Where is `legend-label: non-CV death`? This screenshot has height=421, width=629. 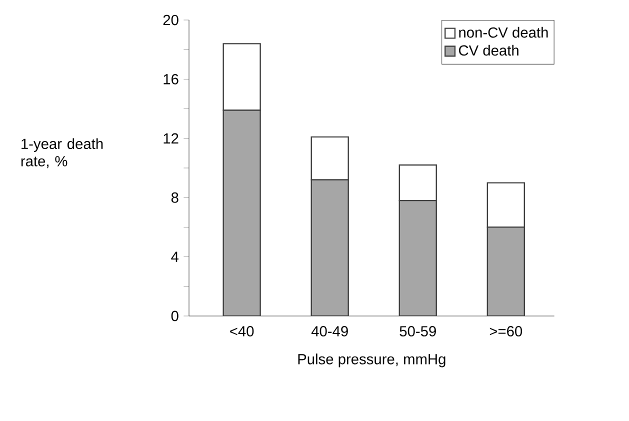 legend-label: non-CV death is located at coordinates (503, 32).